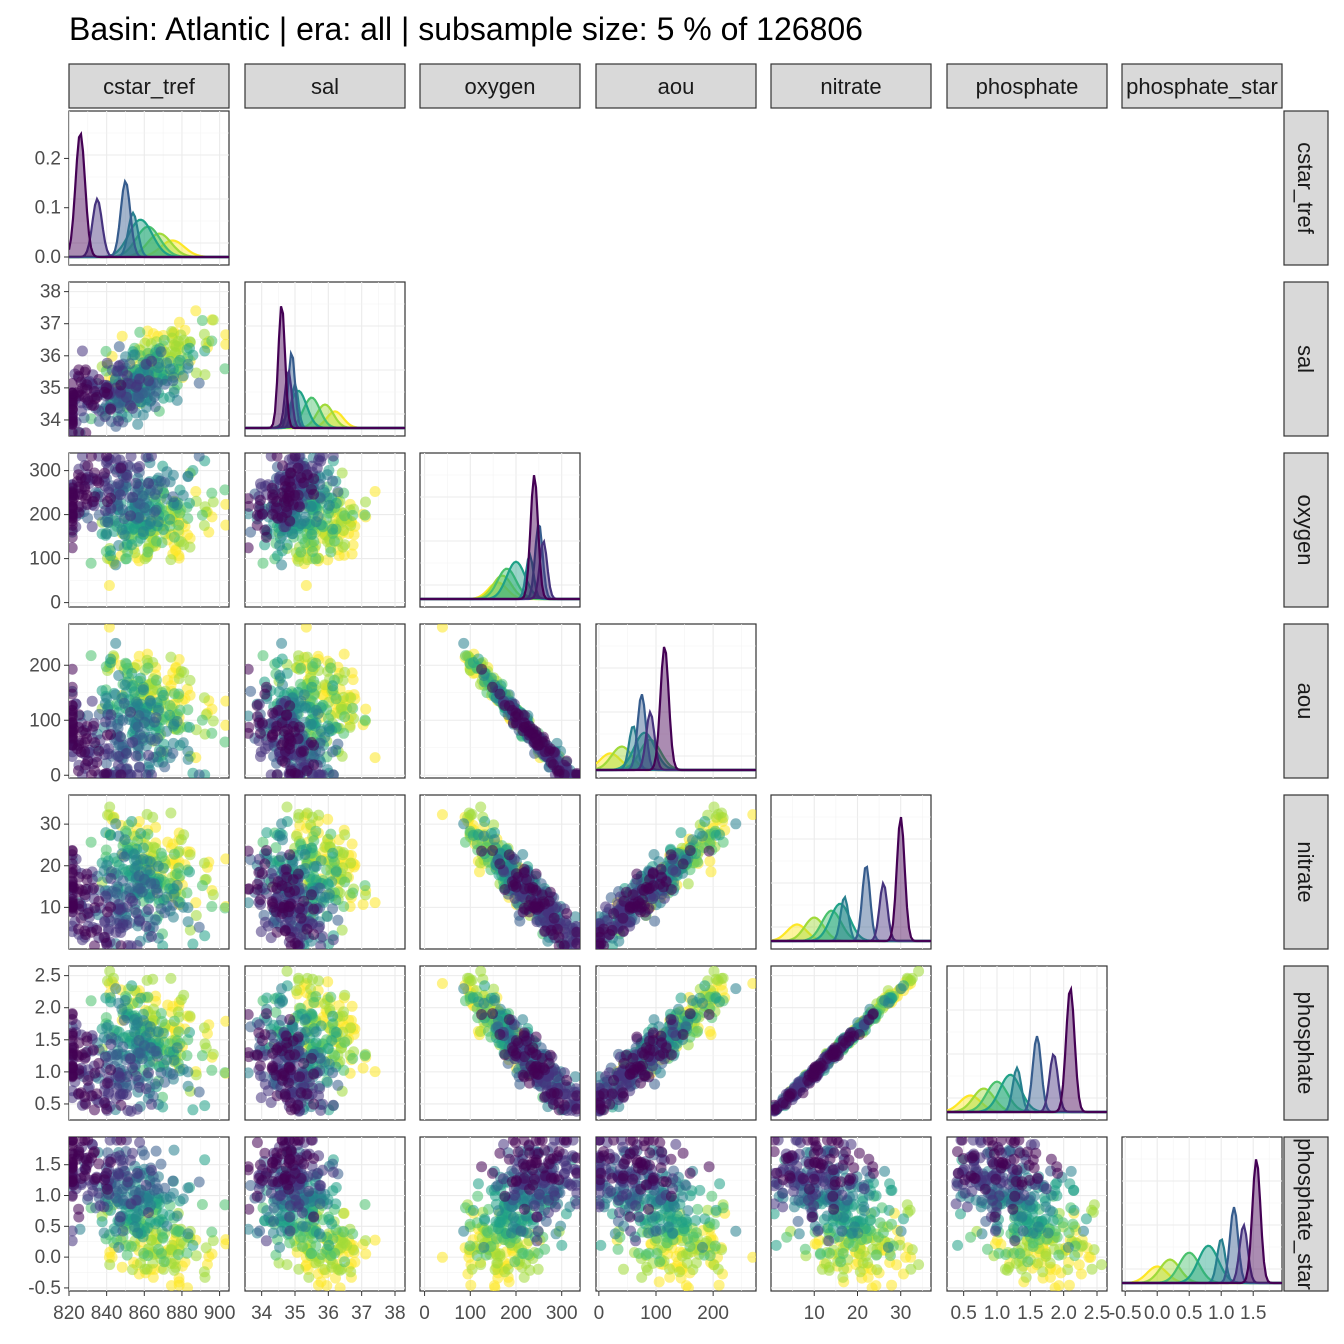 The image size is (1344, 1344). What do you see at coordinates (676, 872) in the screenshot?
I see `panel-nitrate-vs-aou` at bounding box center [676, 872].